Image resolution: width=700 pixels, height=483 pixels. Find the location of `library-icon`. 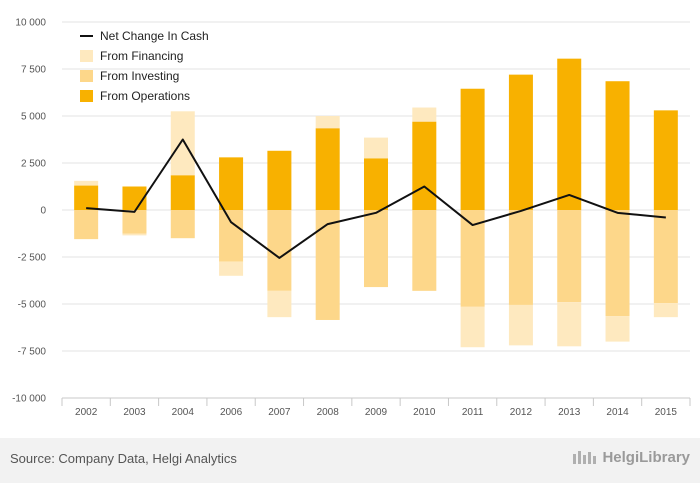

library-icon is located at coordinates (585, 457).